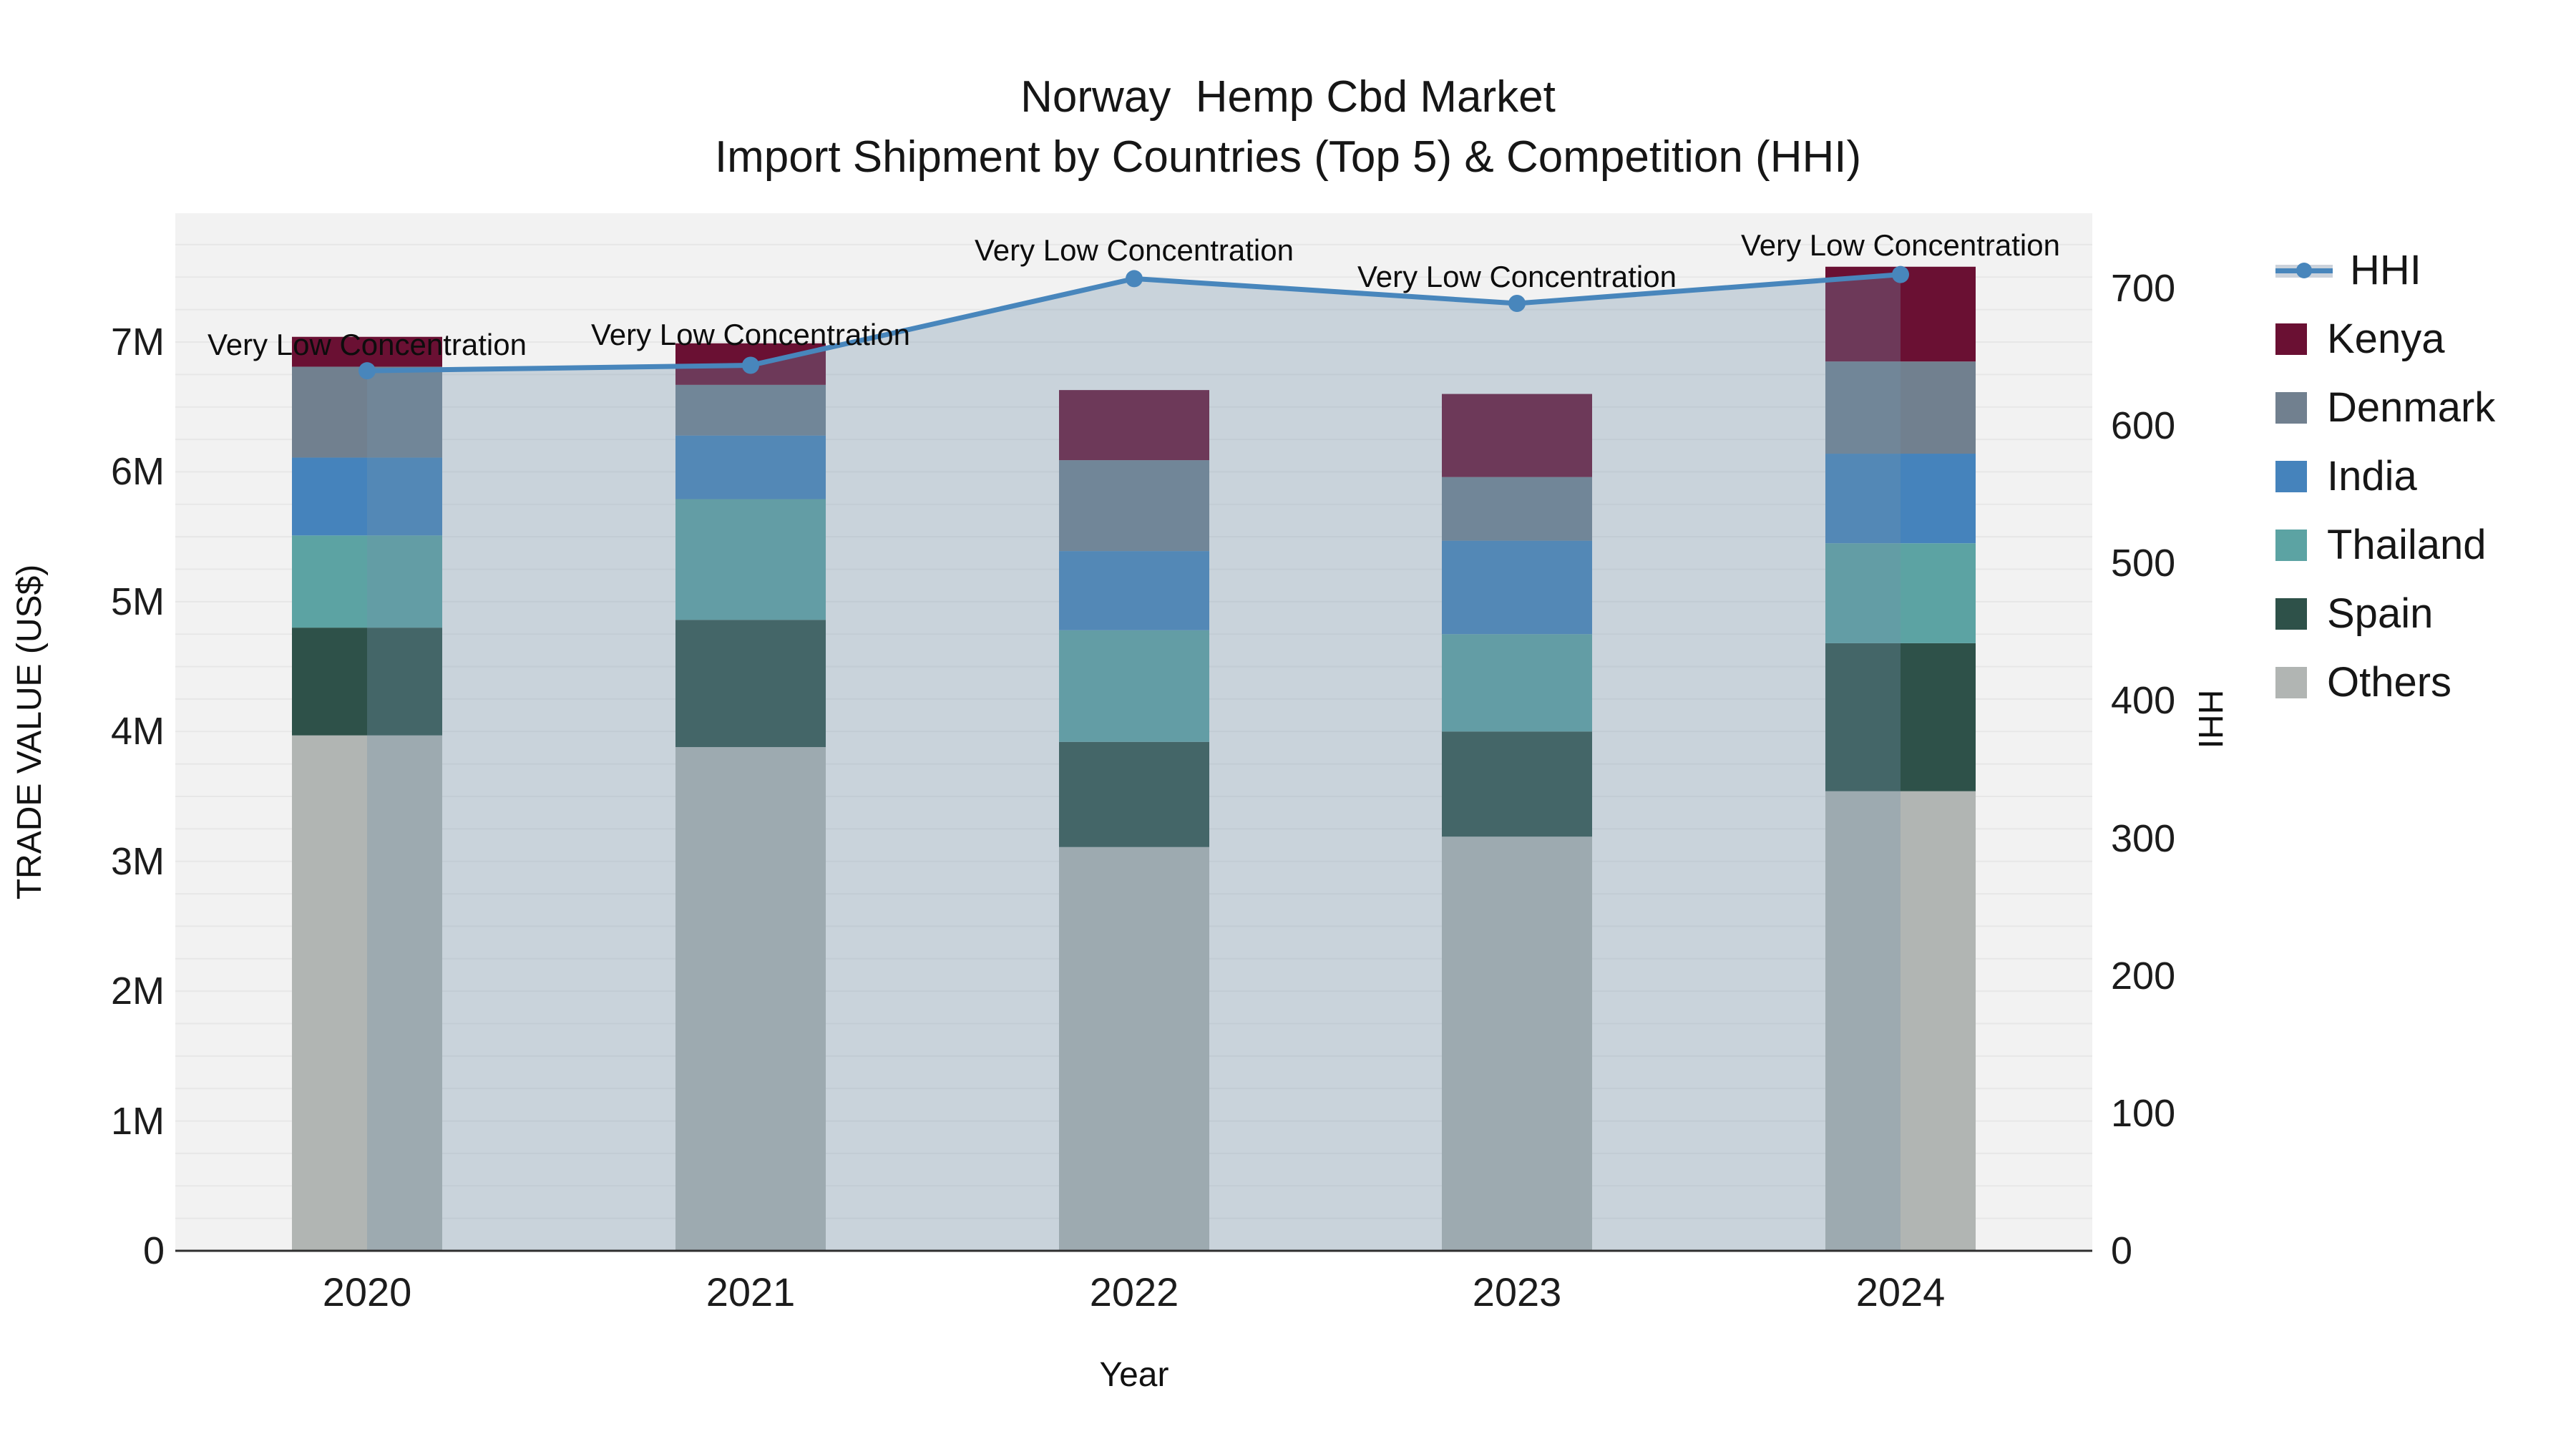  I want to click on y-left-tick-0: 0, so click(153, 1250).